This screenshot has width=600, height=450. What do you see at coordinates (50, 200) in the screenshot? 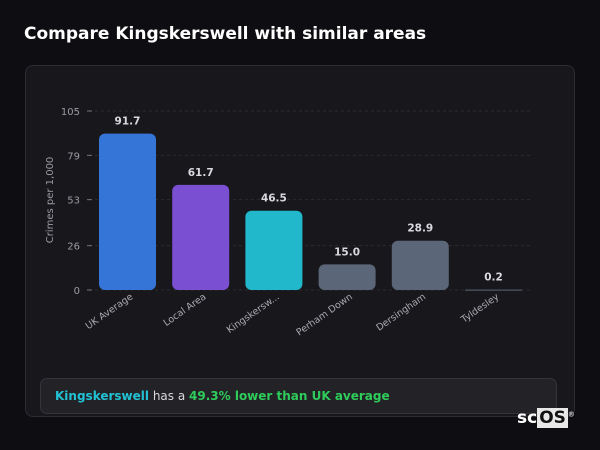
I see `y-axis-label: Crimes per 1,000` at bounding box center [50, 200].